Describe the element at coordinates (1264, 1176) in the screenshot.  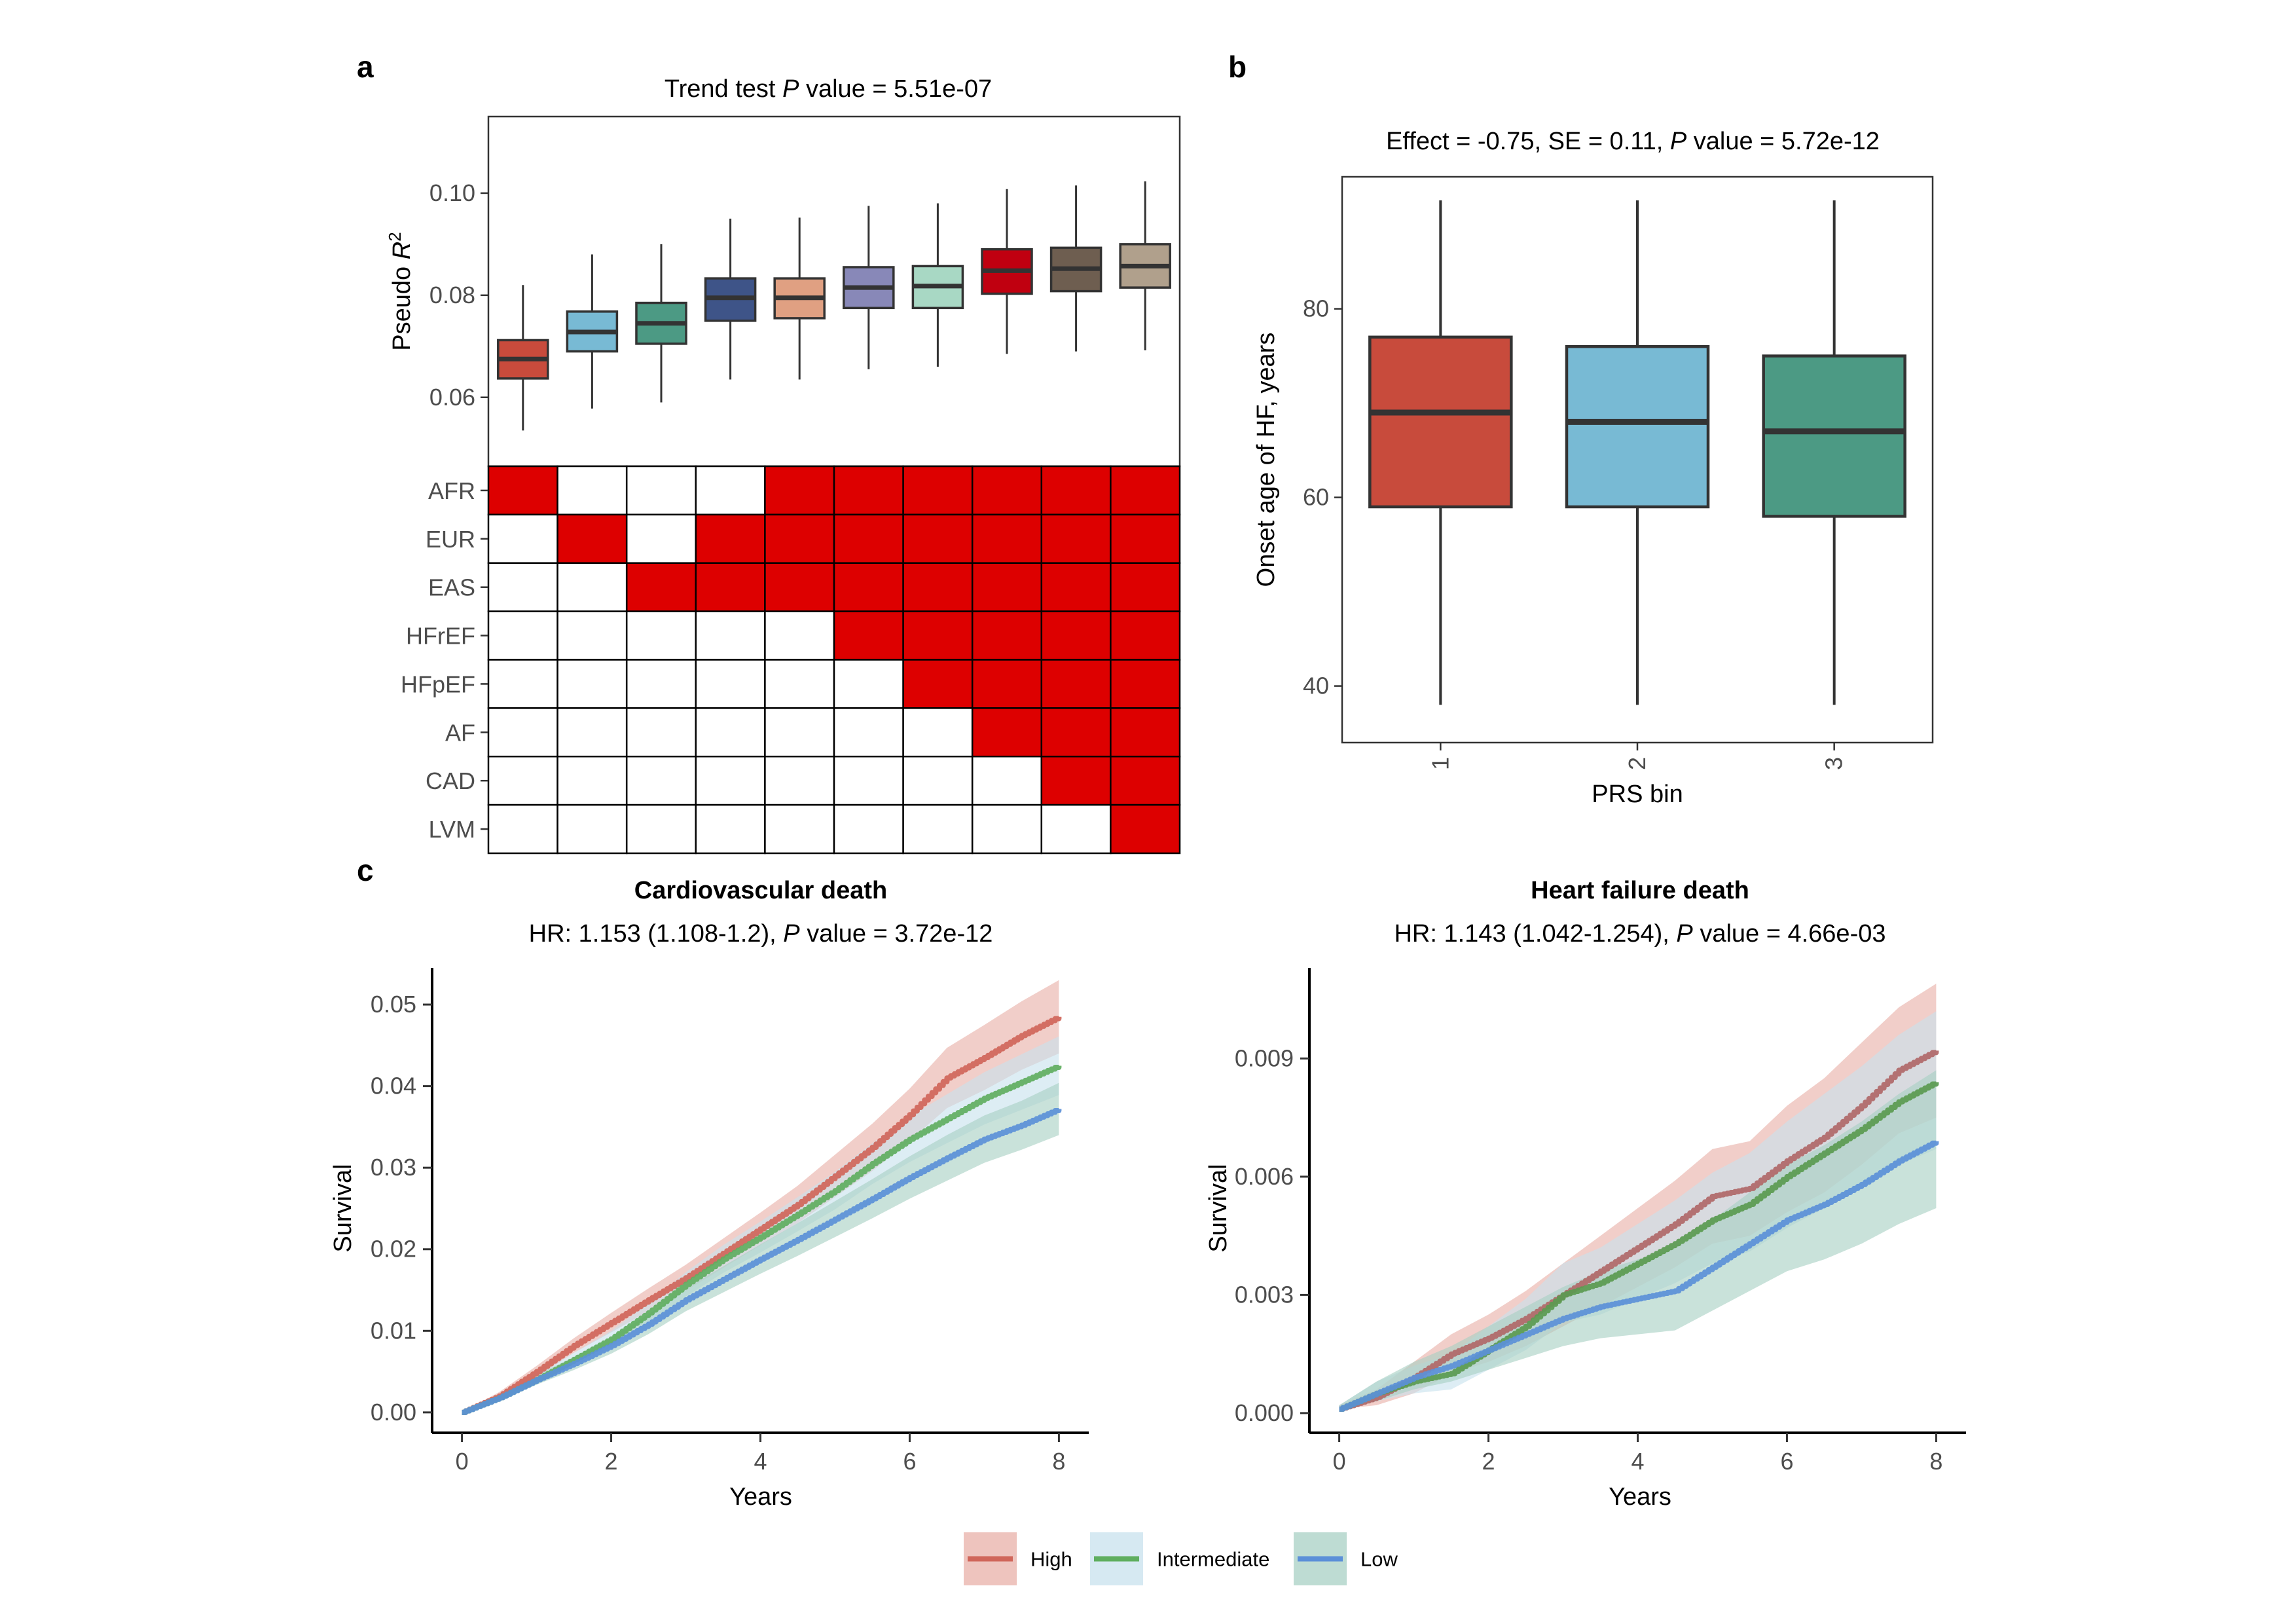
I see `heart-failure-death-y-tick-label: 0.006` at that location.